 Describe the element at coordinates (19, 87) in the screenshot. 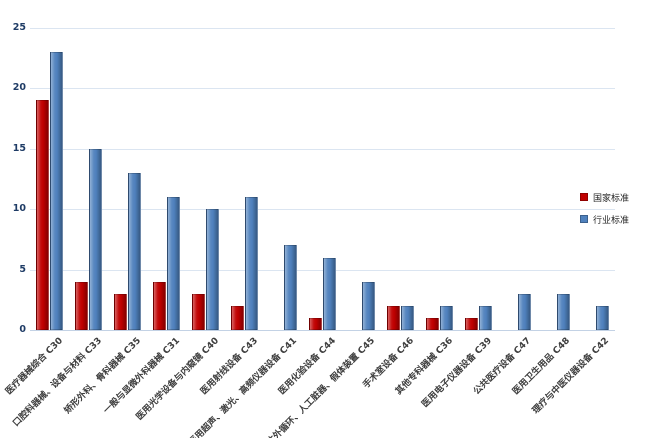

I see `y-tick-label: 20` at that location.